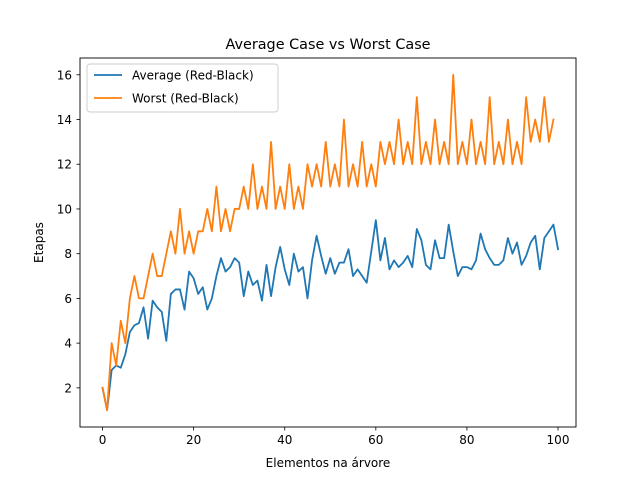 This screenshot has height=480, width=640. What do you see at coordinates (334, 437) in the screenshot?
I see `x-axis: 0 20 40 60 80 100` at bounding box center [334, 437].